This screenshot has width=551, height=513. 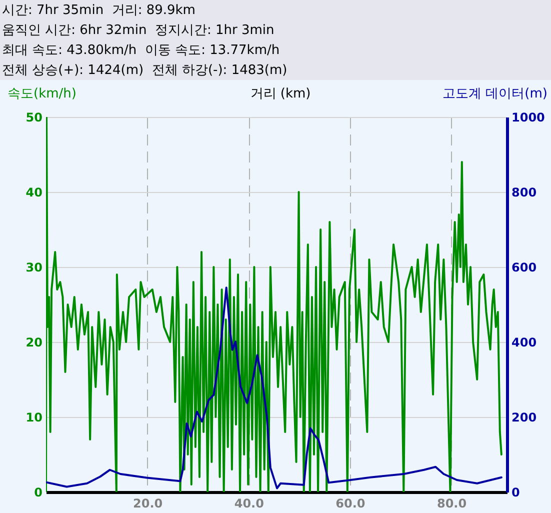 What do you see at coordinates (141, 51) in the screenshot?
I see `text: 최대 속도: 43.80km/h 이동 속도: 13.77km/h` at bounding box center [141, 51].